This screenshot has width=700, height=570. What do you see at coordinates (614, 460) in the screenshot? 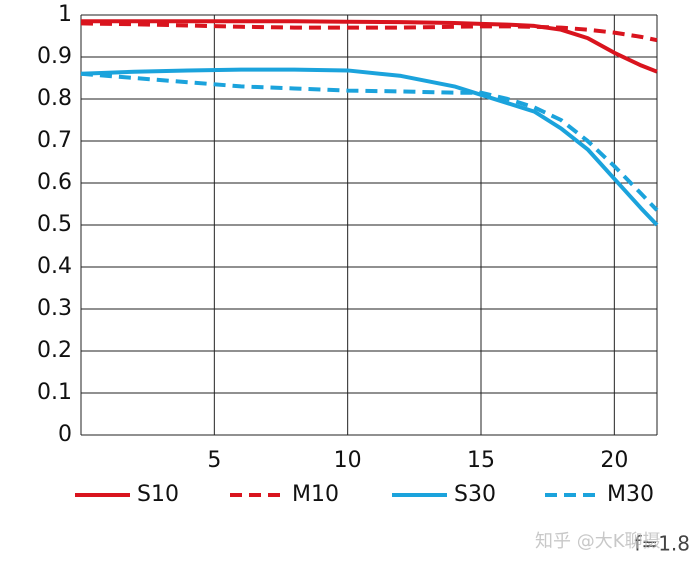
I see `x-tick-label: 20` at bounding box center [614, 460].